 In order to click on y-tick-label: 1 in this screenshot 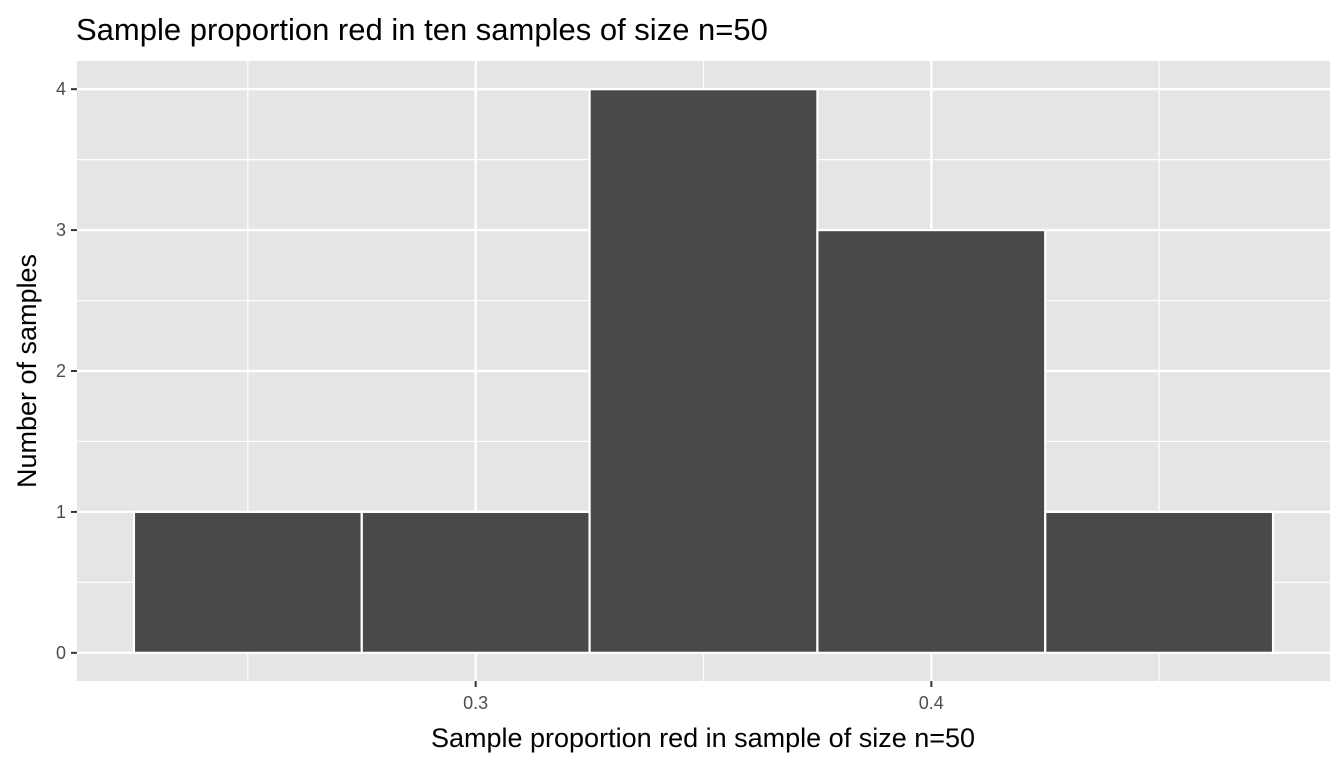, I will do `click(61, 512)`.